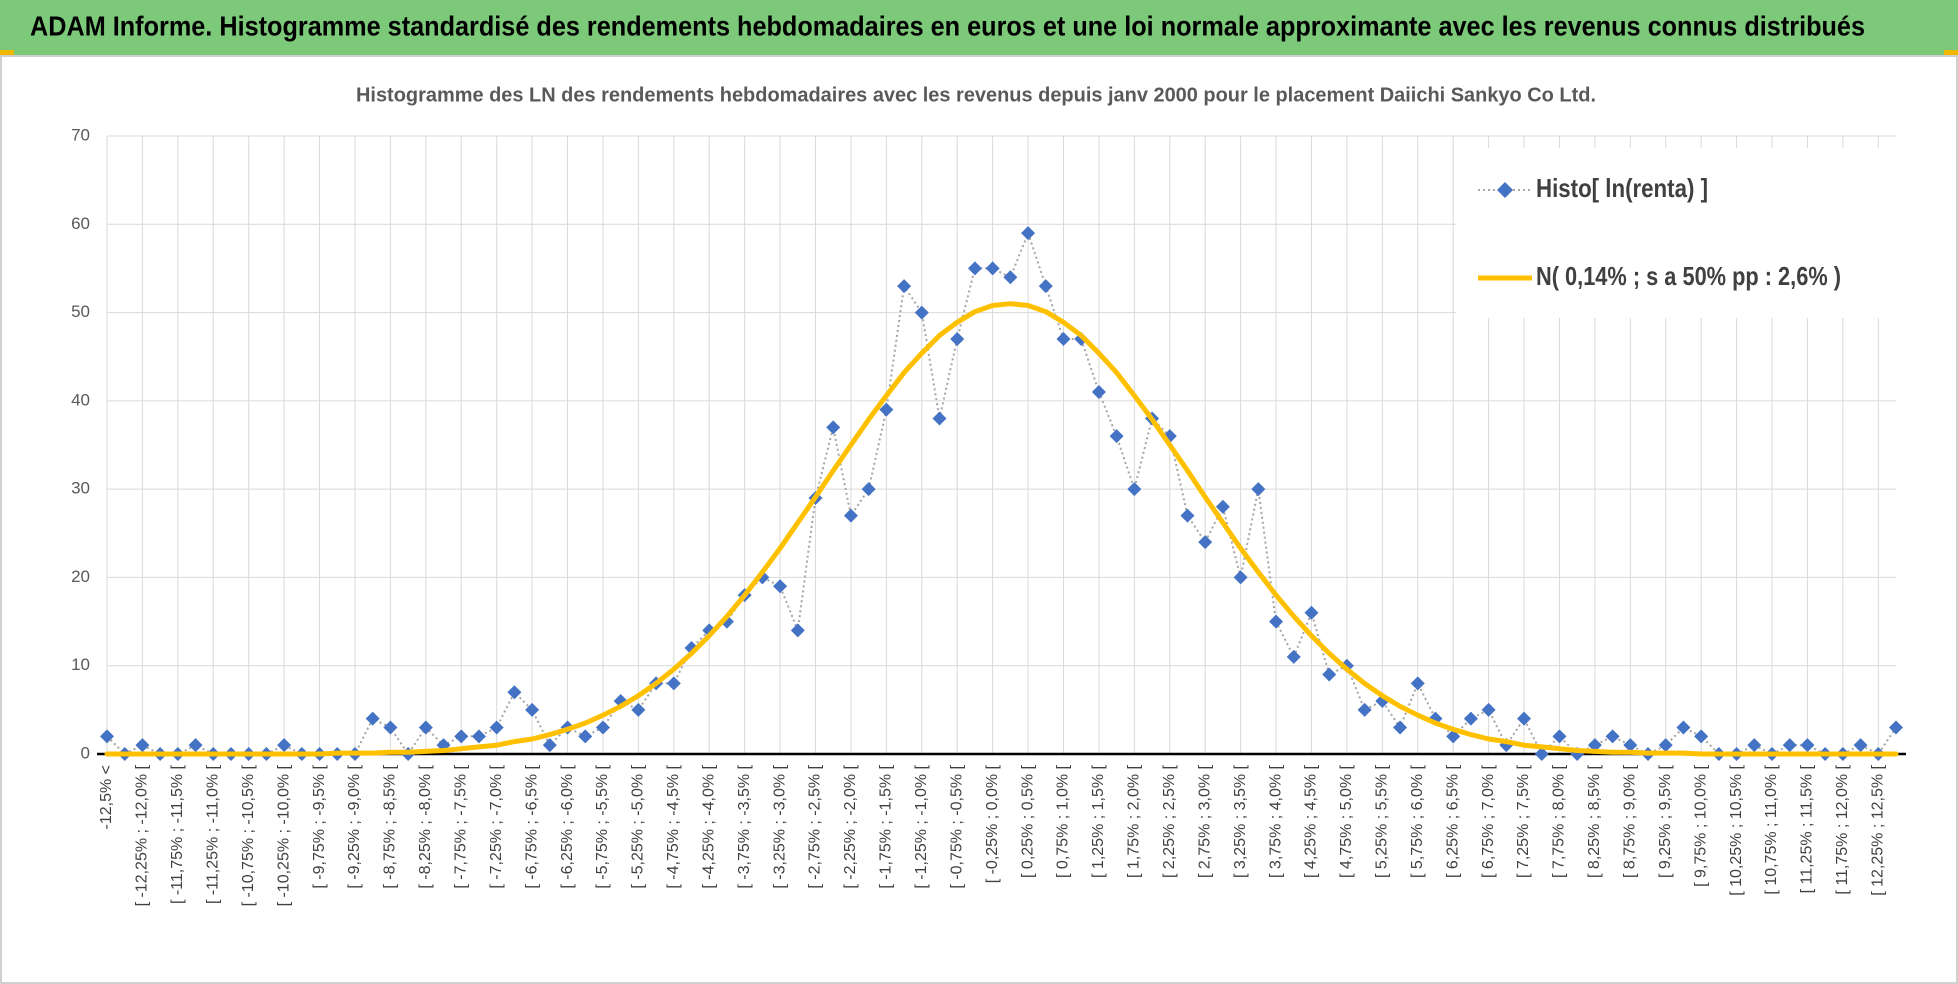 Image resolution: width=1958 pixels, height=984 pixels. Describe the element at coordinates (1452, 821) in the screenshot. I see `x-tick-label: [ 6,25% ; 6,5% [` at that location.